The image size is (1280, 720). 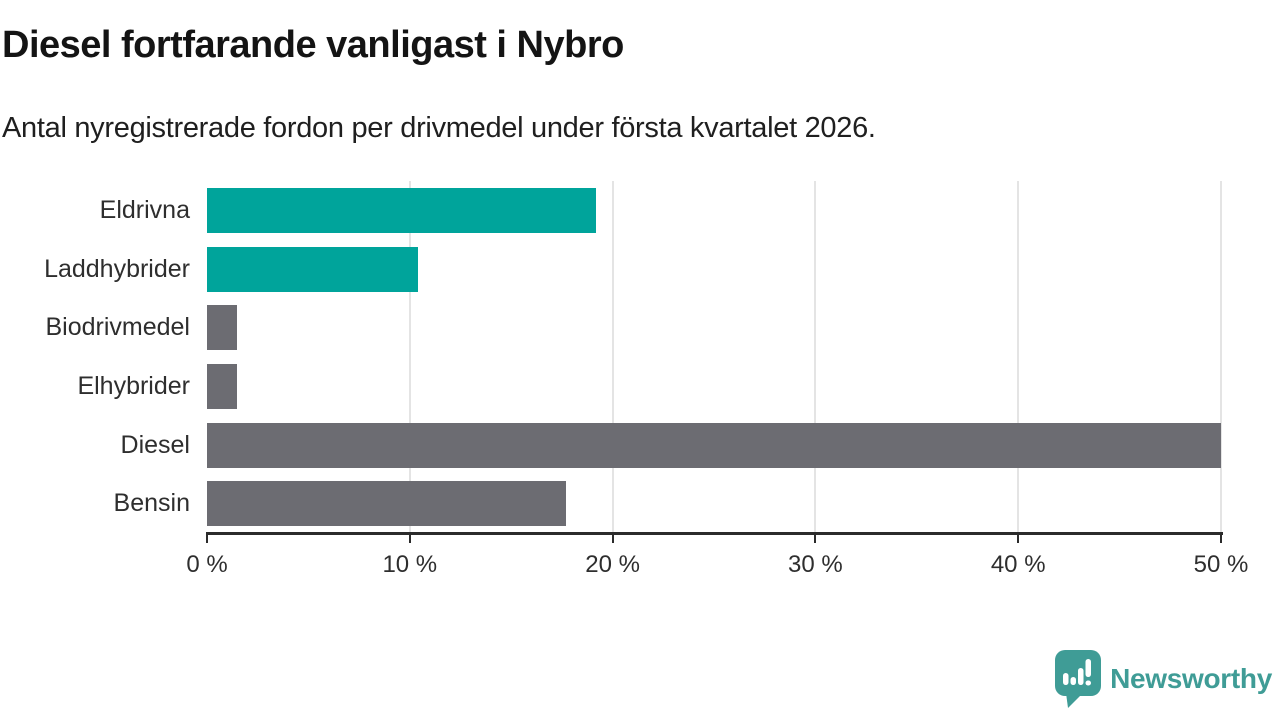 I want to click on x-axis-tick-label-30: 30 %, so click(x=815, y=564).